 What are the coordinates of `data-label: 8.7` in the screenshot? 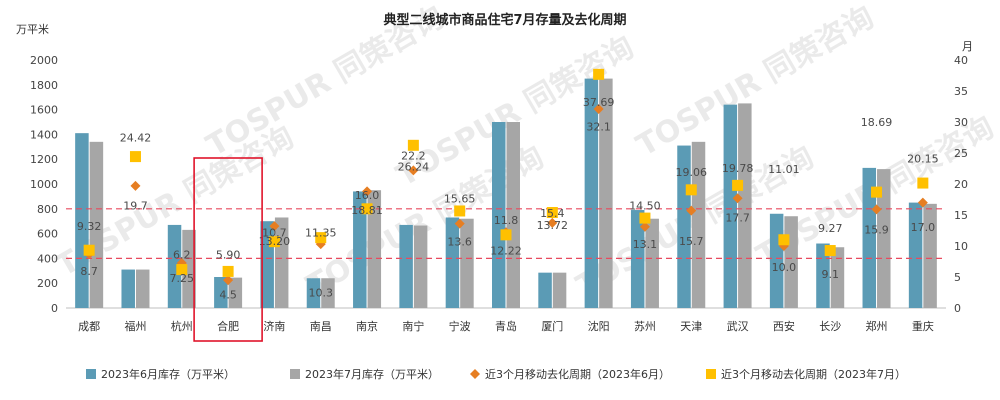 It's located at (89, 271).